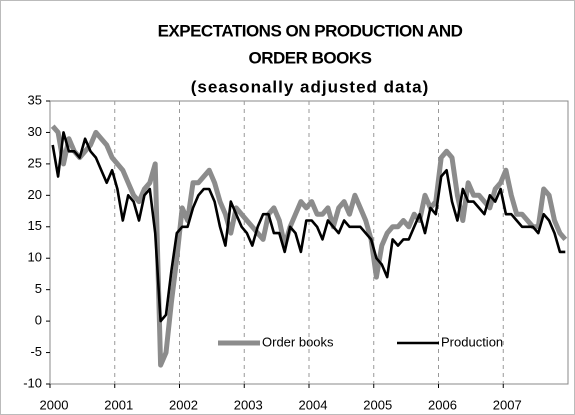 The image size is (575, 415). I want to click on y-tick-label: -10, so click(32, 382).